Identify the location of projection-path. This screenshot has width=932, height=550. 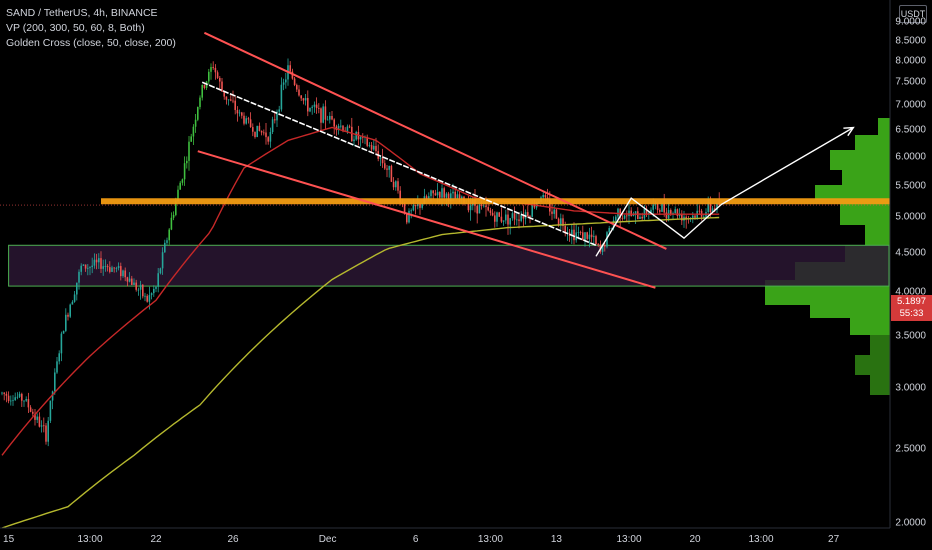
(724, 191).